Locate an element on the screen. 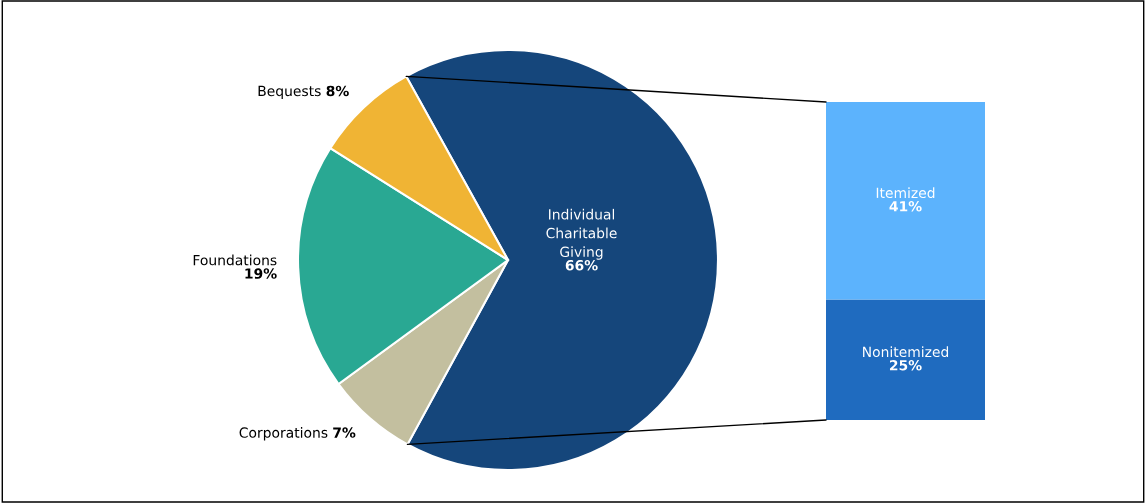 Image resolution: width=1146 pixels, height=503 pixels. data-label: 8% is located at coordinates (337, 91).